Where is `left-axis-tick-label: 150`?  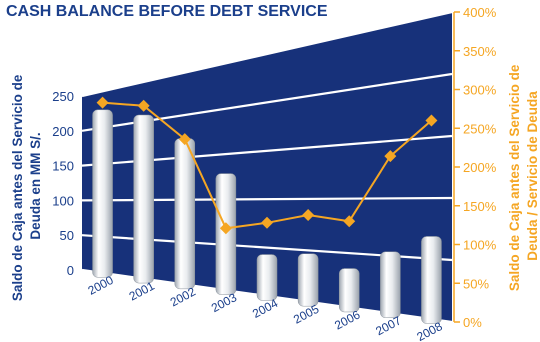 left-axis-tick-label: 150 is located at coordinates (63, 166).